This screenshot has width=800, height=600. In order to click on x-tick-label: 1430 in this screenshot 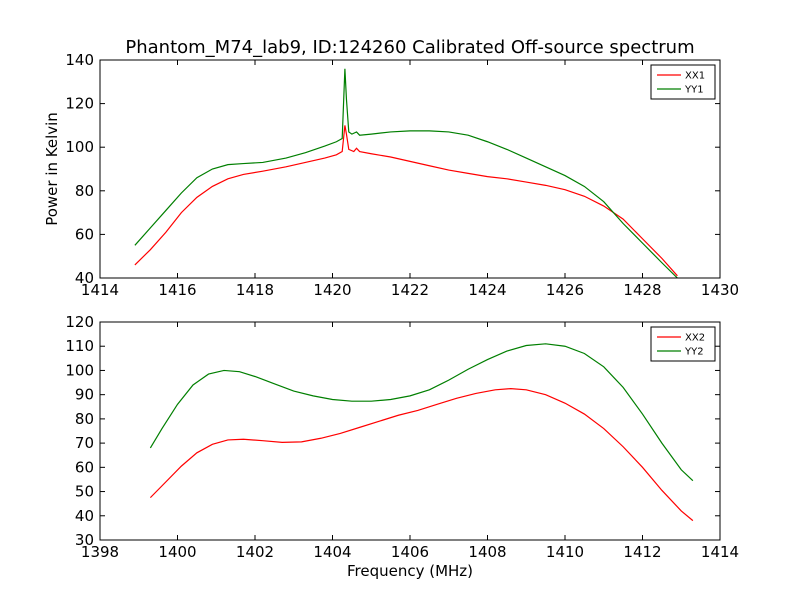, I will do `click(720, 290)`.